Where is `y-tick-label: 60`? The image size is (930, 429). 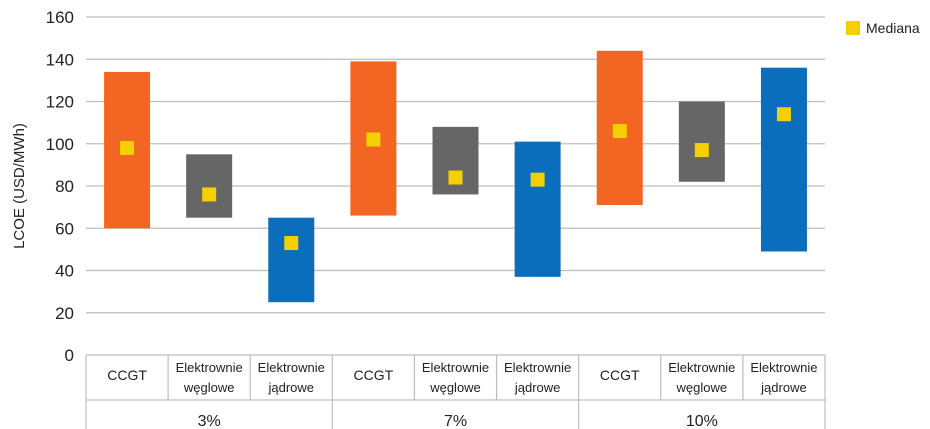 y-tick-label: 60 is located at coordinates (64, 228).